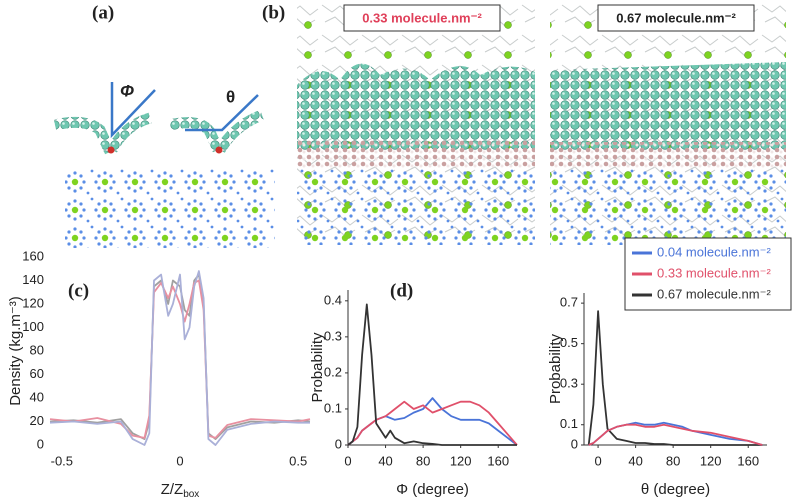 The width and height of the screenshot is (794, 500). I want to click on y-tick-label: 100, so click(33, 326).